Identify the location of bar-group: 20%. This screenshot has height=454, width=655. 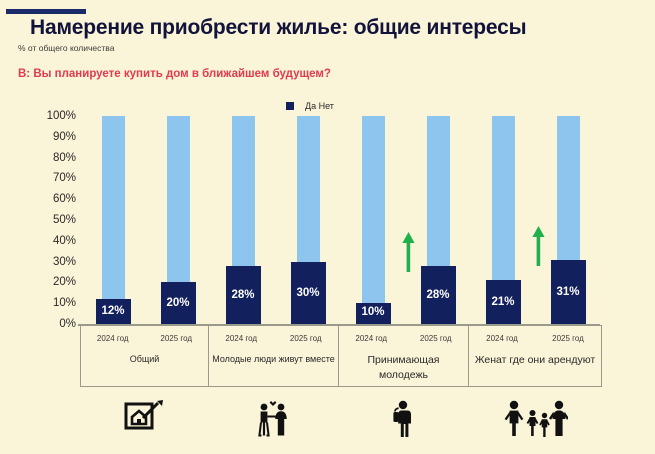
(178, 220).